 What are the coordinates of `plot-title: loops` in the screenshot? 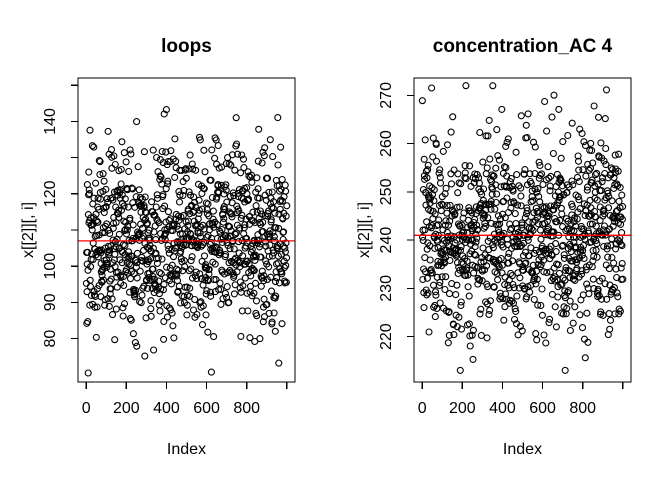 It's located at (186, 46).